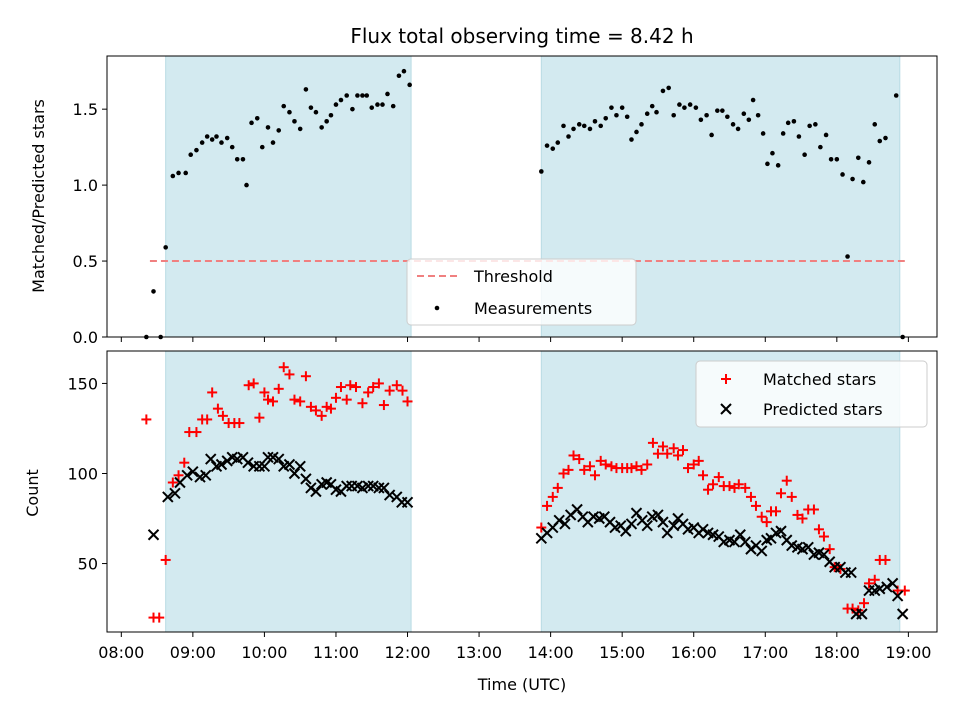  What do you see at coordinates (521, 684) in the screenshot?
I see `x-axis-label: Time (UTC)` at bounding box center [521, 684].